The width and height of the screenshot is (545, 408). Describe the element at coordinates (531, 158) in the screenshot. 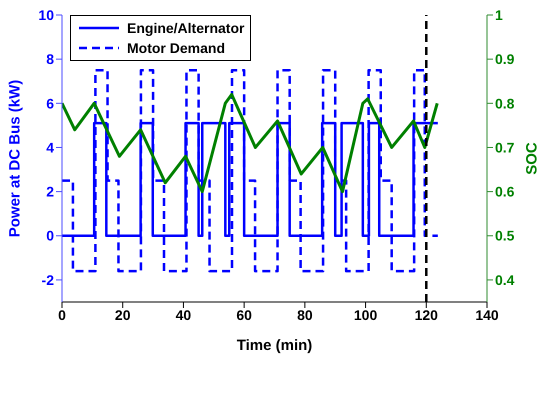

I see `y2-axis-title: SOC` at that location.